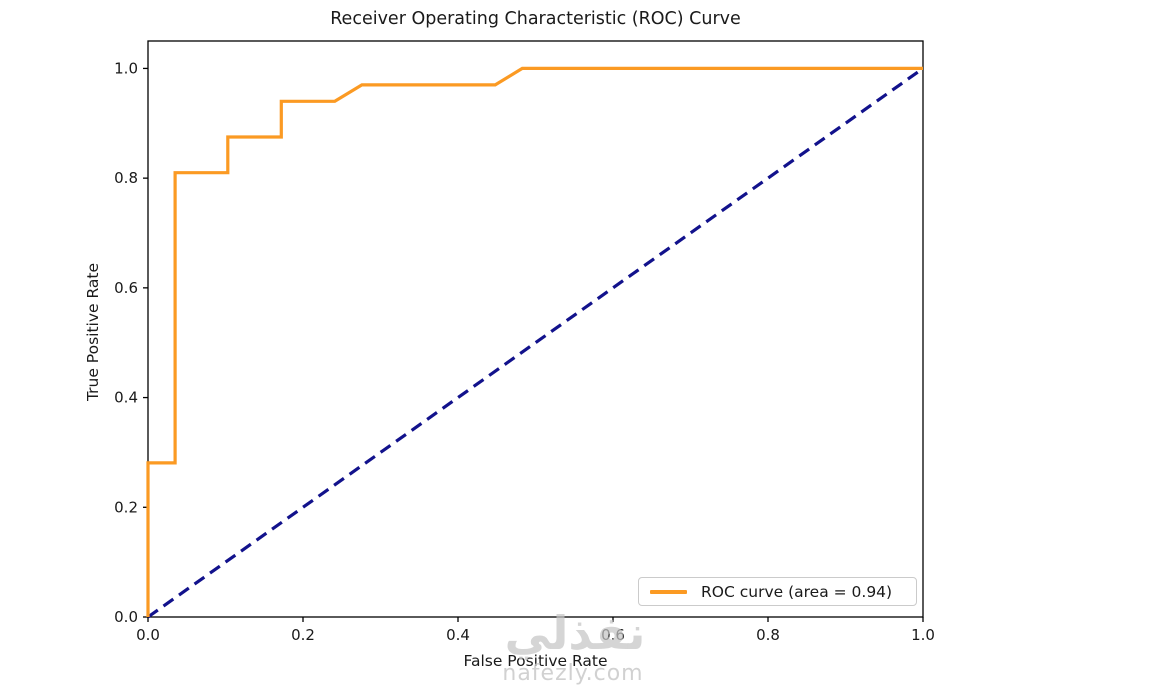  Describe the element at coordinates (303, 635) in the screenshot. I see `x-tick-label: 0.2` at that location.